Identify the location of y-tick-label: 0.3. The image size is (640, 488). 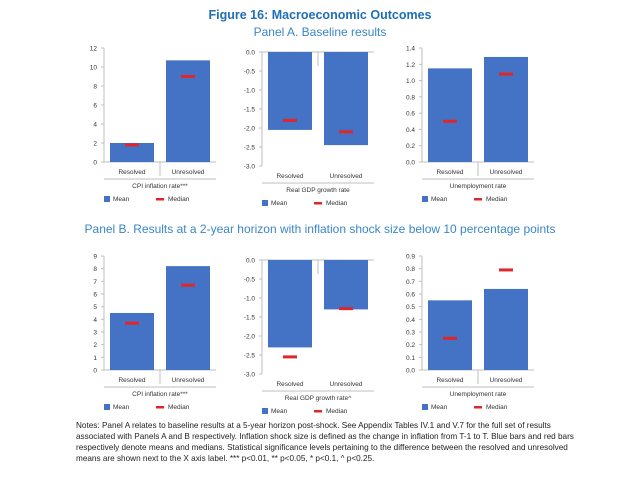
(410, 333).